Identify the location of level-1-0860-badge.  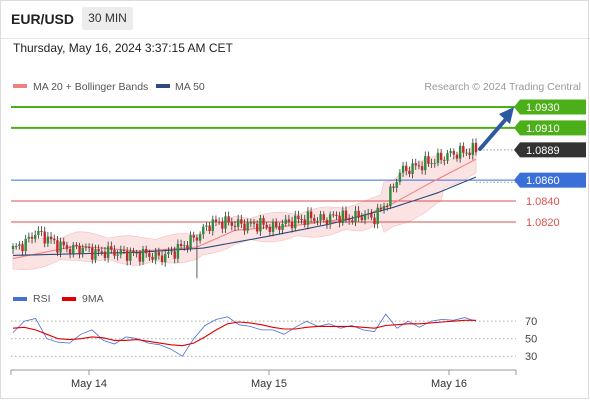
(553, 180).